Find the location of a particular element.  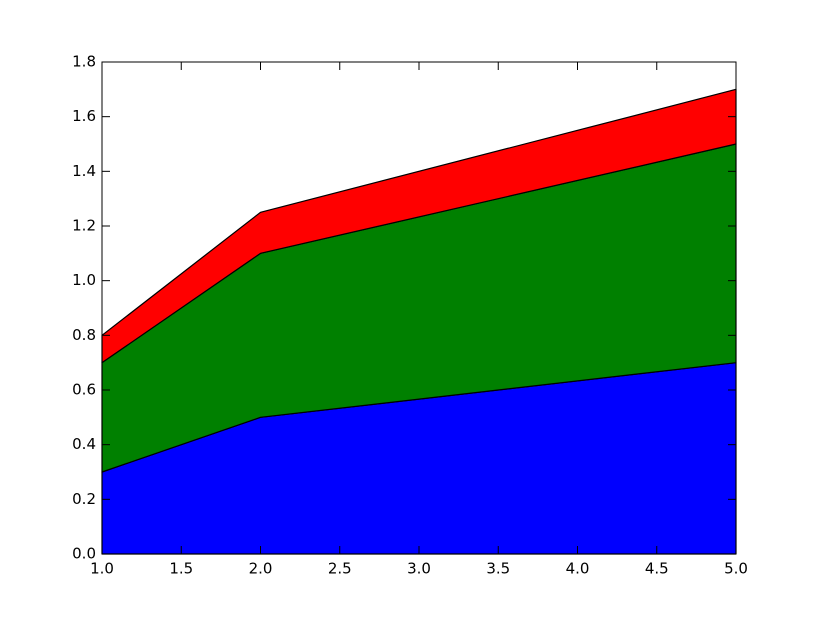

x-tick-label: 4.0 is located at coordinates (578, 569).